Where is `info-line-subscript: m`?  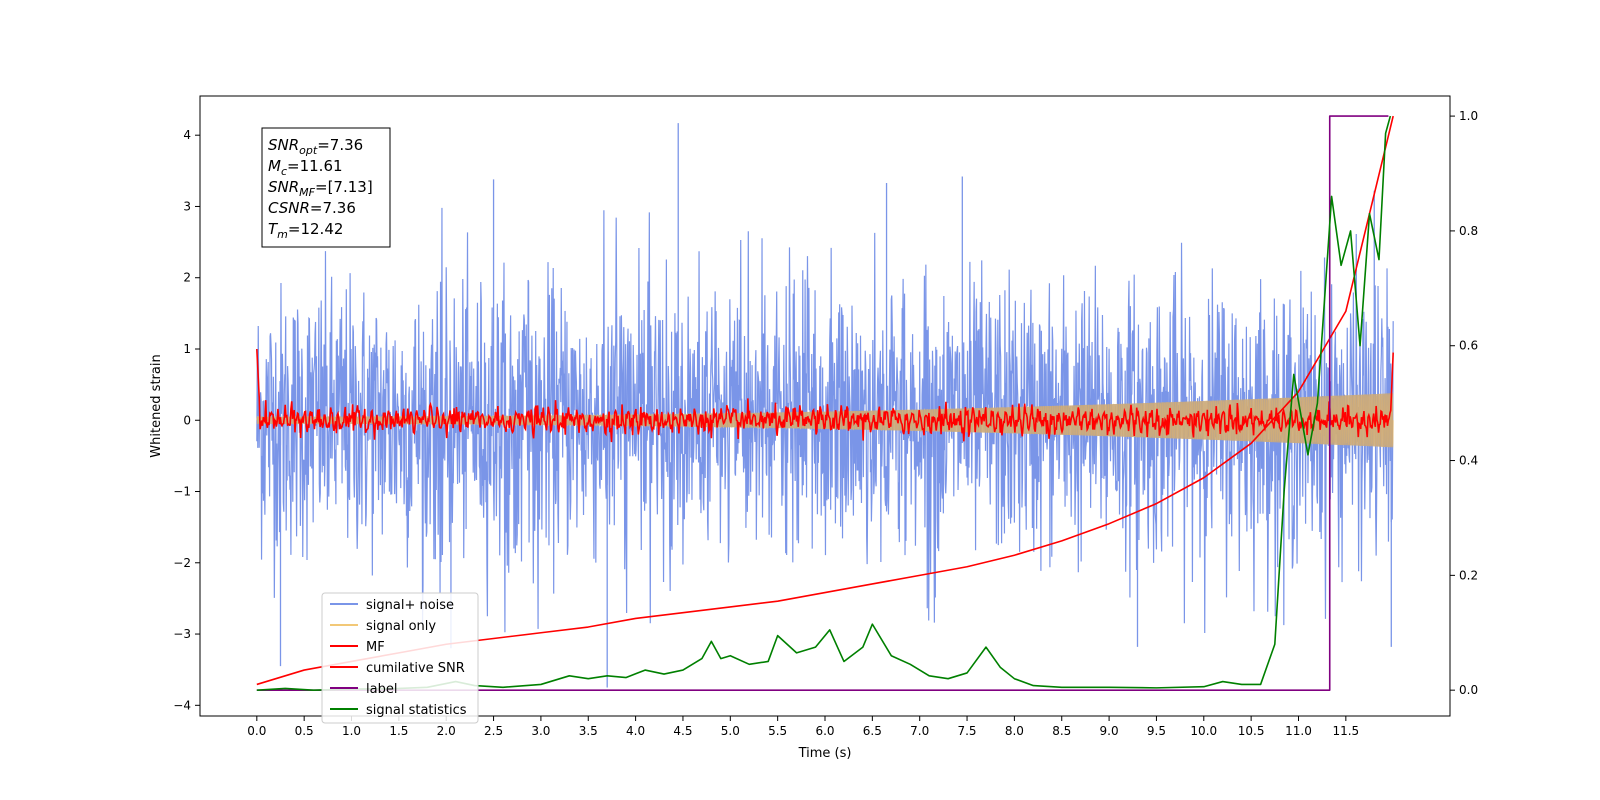 info-line-subscript: m is located at coordinates (282, 234).